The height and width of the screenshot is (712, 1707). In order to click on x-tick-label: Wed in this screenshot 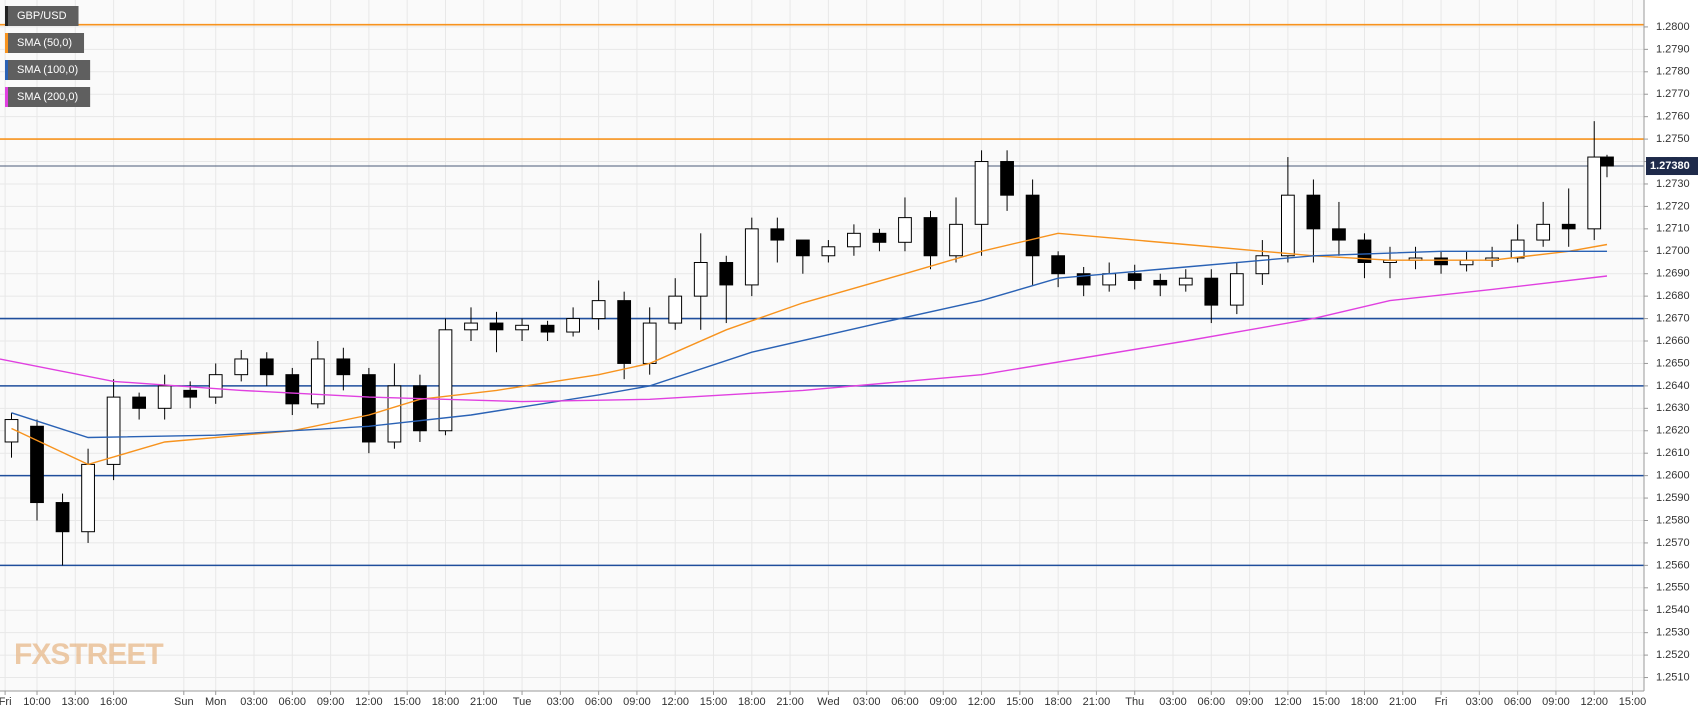, I will do `click(828, 702)`.